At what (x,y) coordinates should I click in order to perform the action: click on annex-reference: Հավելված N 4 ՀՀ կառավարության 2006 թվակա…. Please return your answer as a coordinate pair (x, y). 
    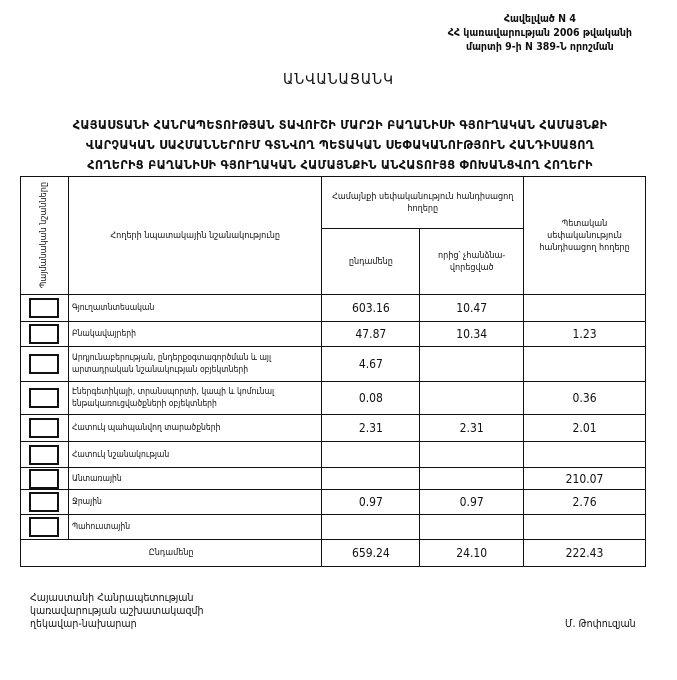
    Looking at the image, I should click on (540, 33).